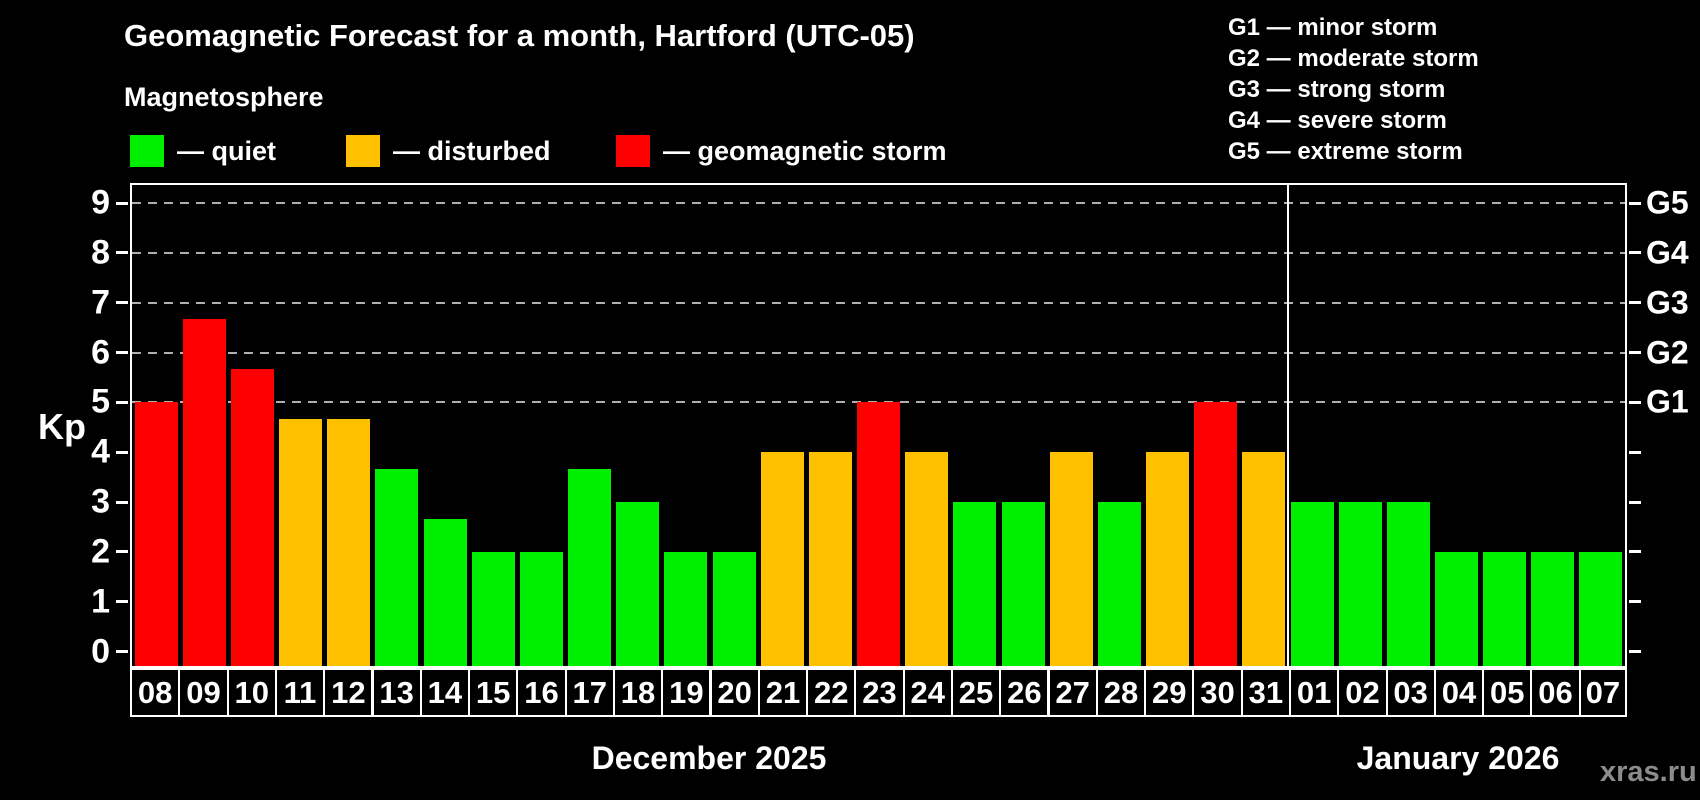  I want to click on y-tick-label: 4, so click(100, 451).